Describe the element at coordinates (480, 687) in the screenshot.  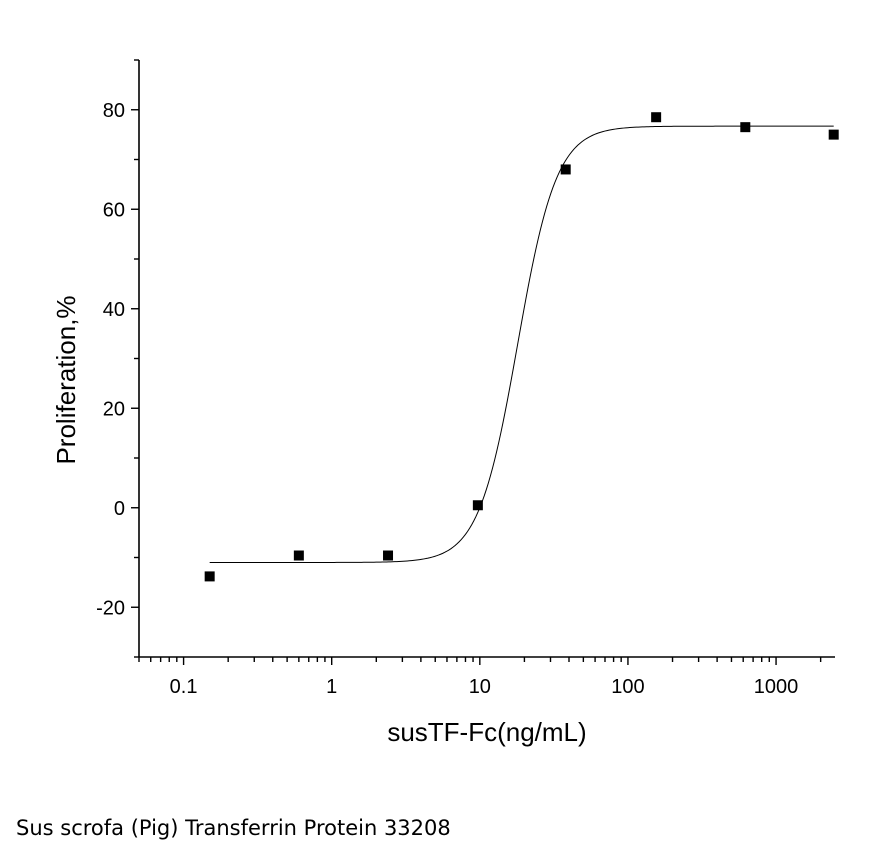
I see `x-tick-label: 10` at that location.